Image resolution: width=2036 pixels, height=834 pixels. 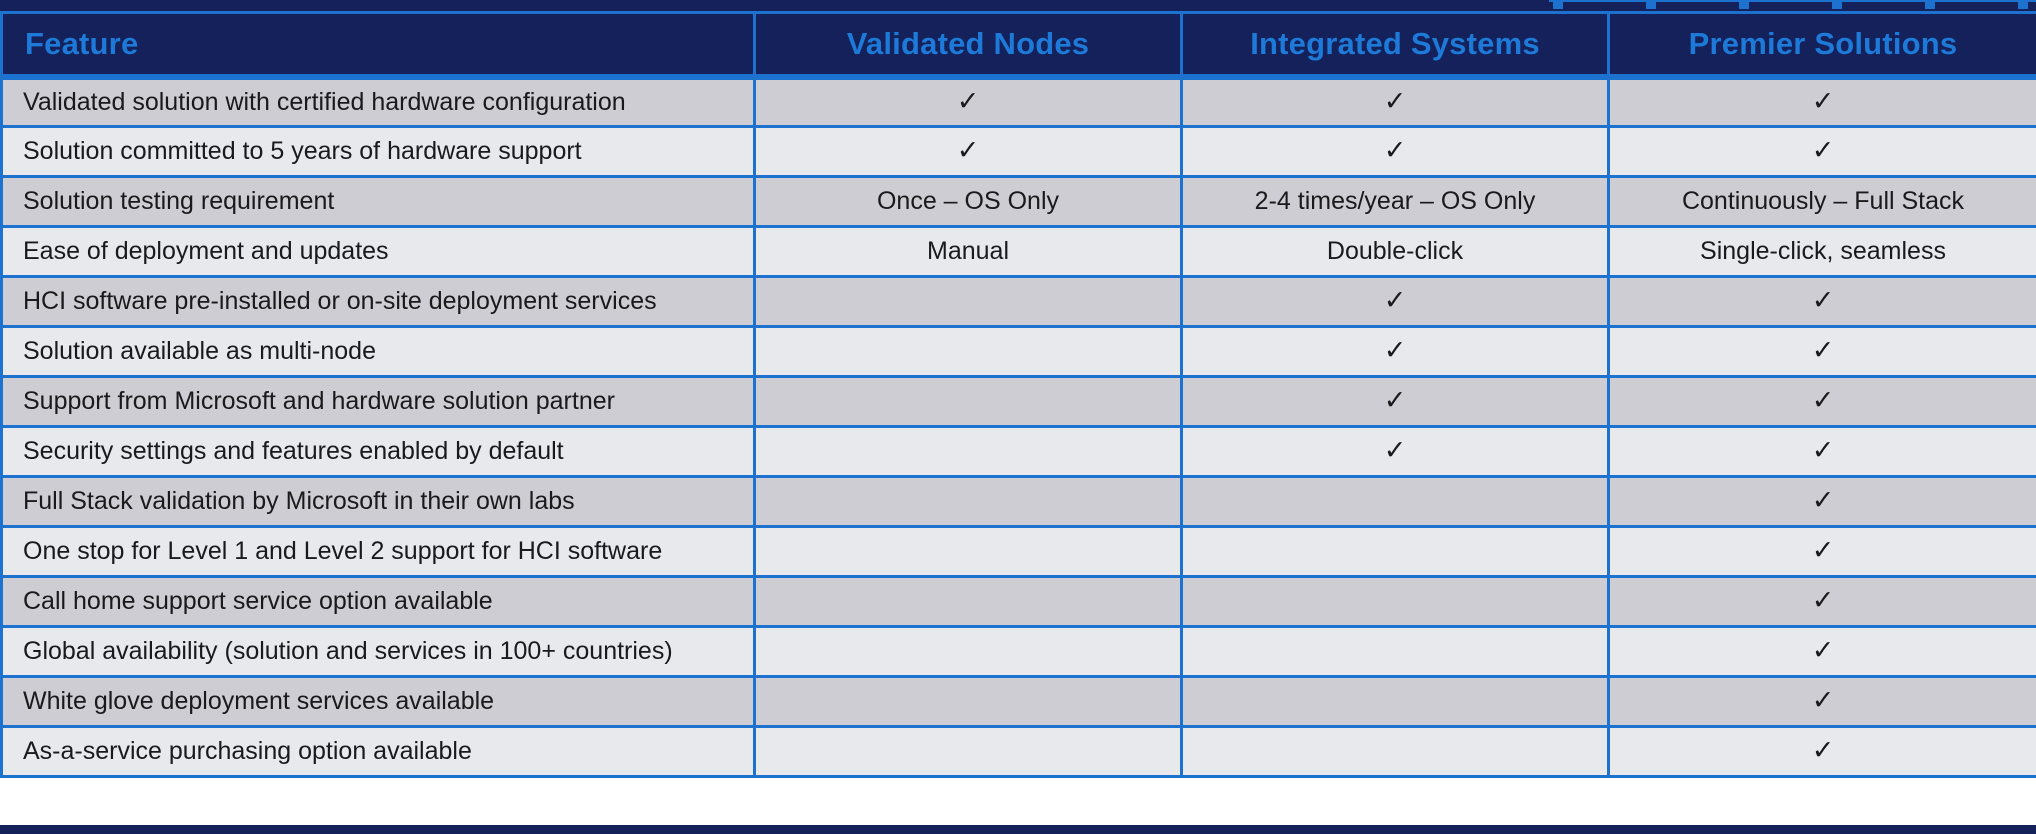 I want to click on column-header-integrated-systems: Integrated Systems, so click(x=1395, y=45).